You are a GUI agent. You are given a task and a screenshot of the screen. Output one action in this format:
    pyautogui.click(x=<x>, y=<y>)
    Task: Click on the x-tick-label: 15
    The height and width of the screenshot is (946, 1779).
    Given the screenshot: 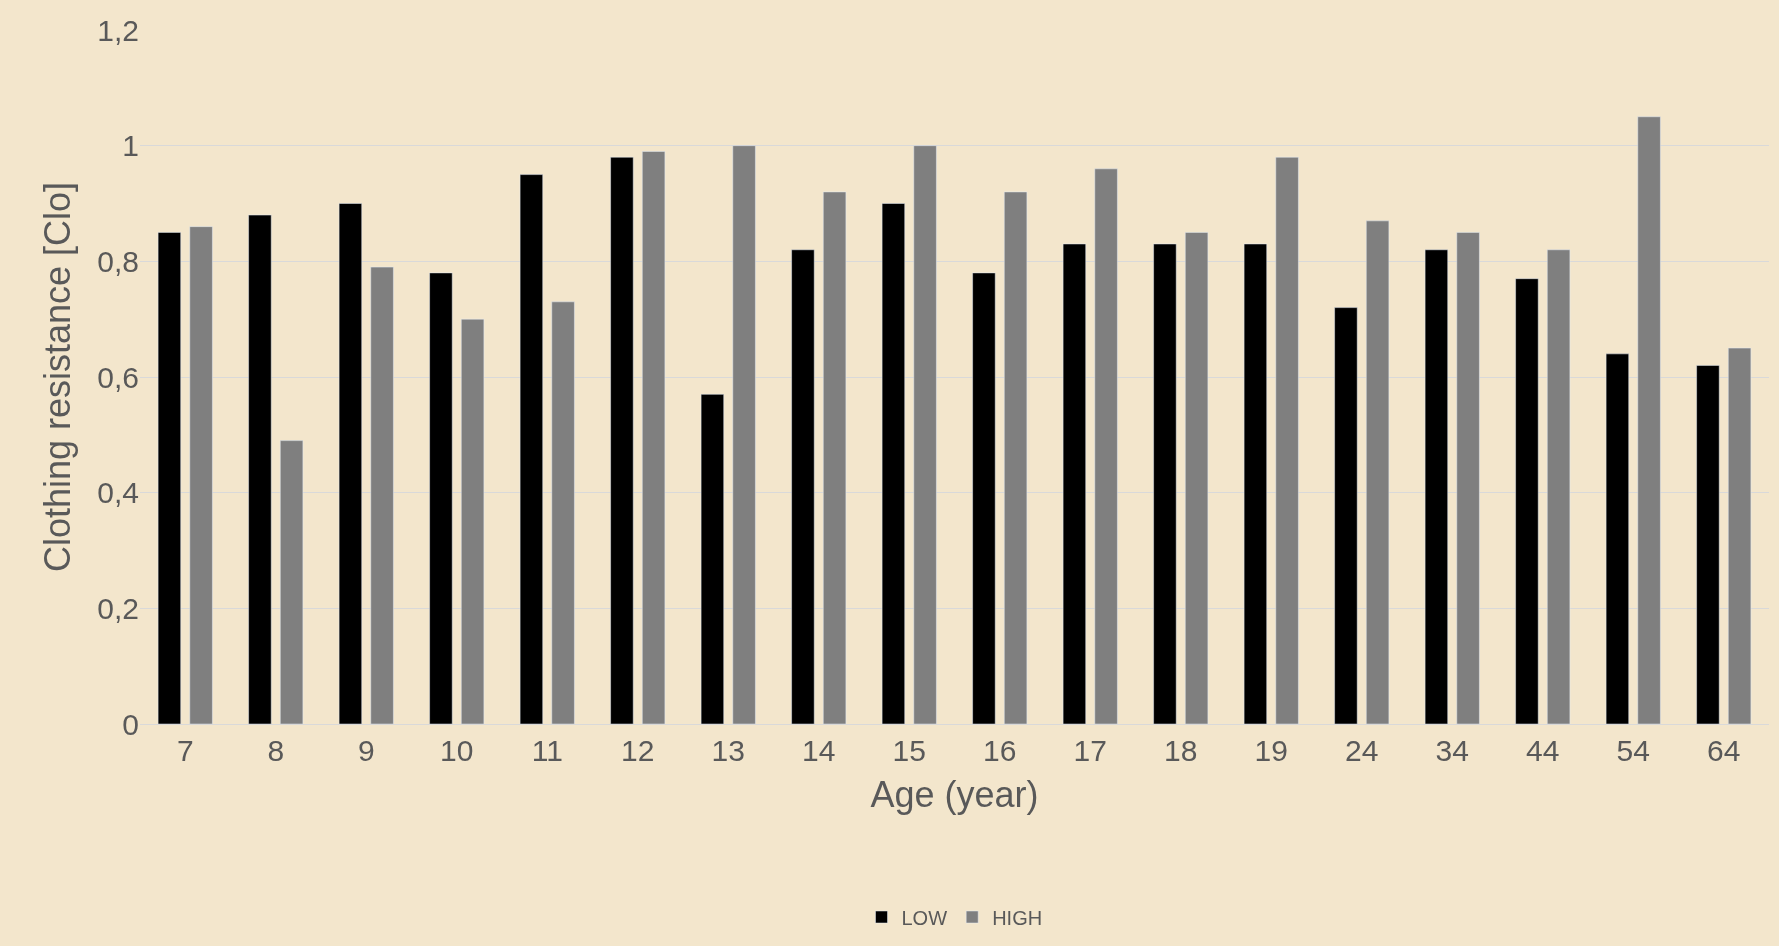 What is the action you would take?
    pyautogui.click(x=909, y=750)
    